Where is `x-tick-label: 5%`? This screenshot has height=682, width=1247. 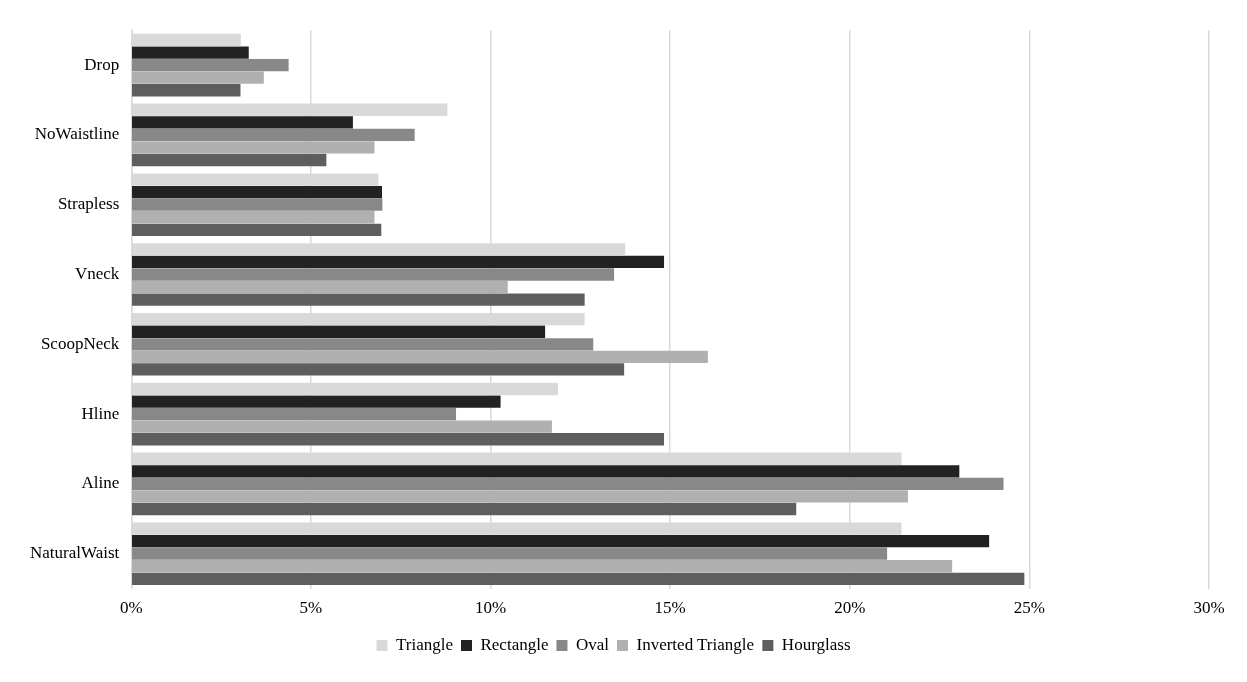
x-tick-label: 5% is located at coordinates (311, 608).